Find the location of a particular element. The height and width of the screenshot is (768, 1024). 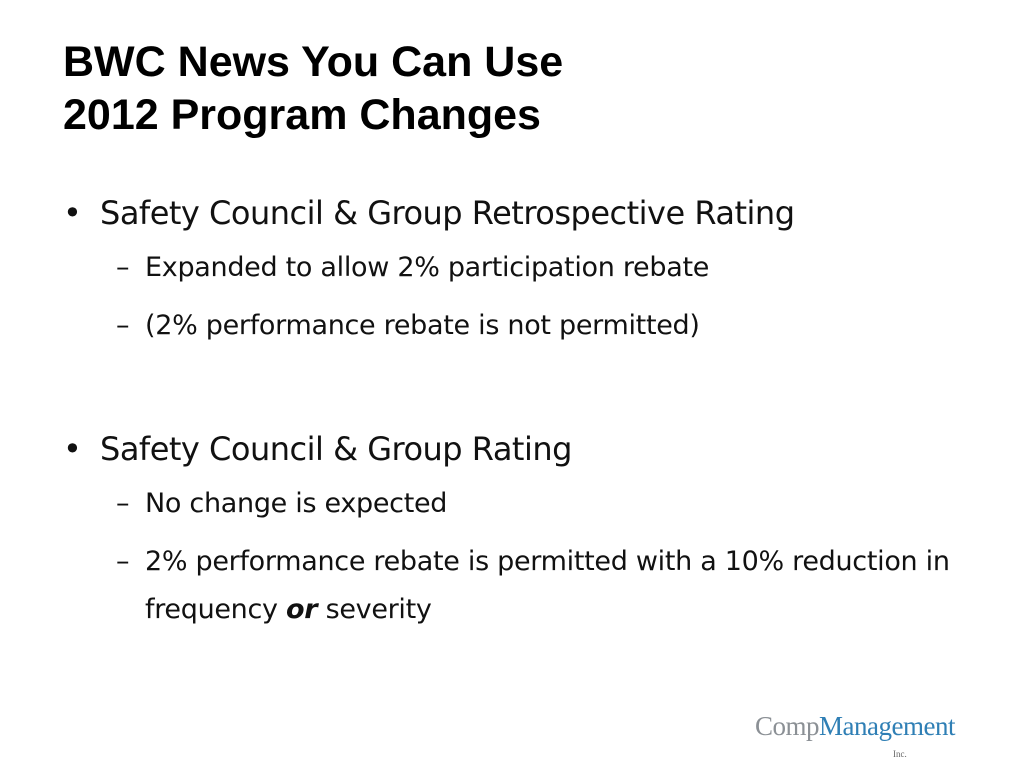

bullet-group-rating: • Safety Council & Group Rating is located at coordinates (510, 449).